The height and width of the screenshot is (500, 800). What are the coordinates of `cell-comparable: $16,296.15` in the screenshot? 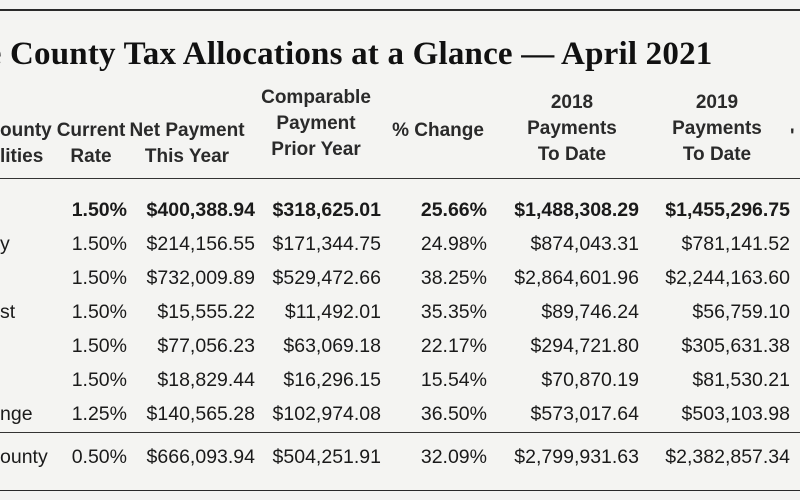 It's located at (332, 379).